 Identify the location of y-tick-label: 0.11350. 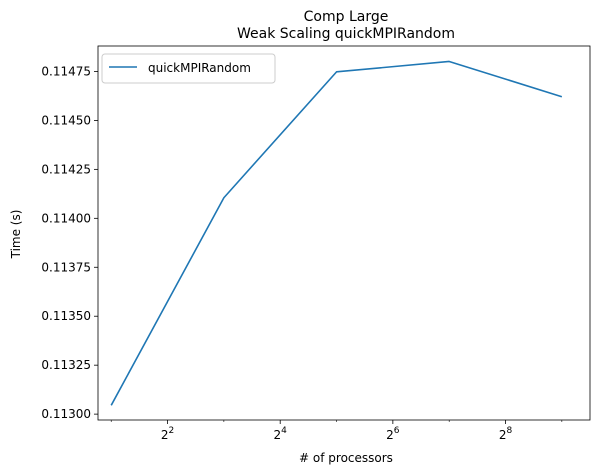
(66, 316).